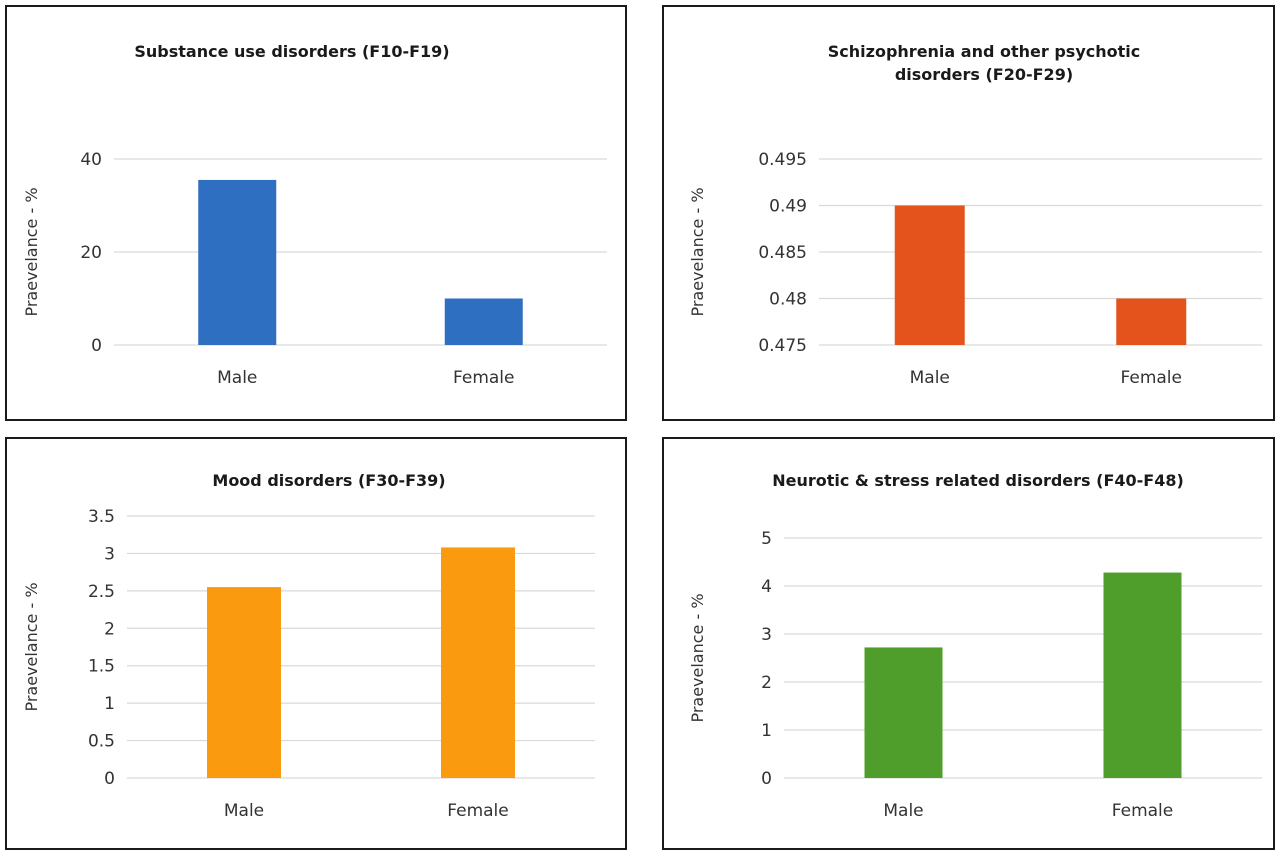 This screenshot has height=850, width=1275. Describe the element at coordinates (766, 539) in the screenshot. I see `y-tick-label: 5` at that location.